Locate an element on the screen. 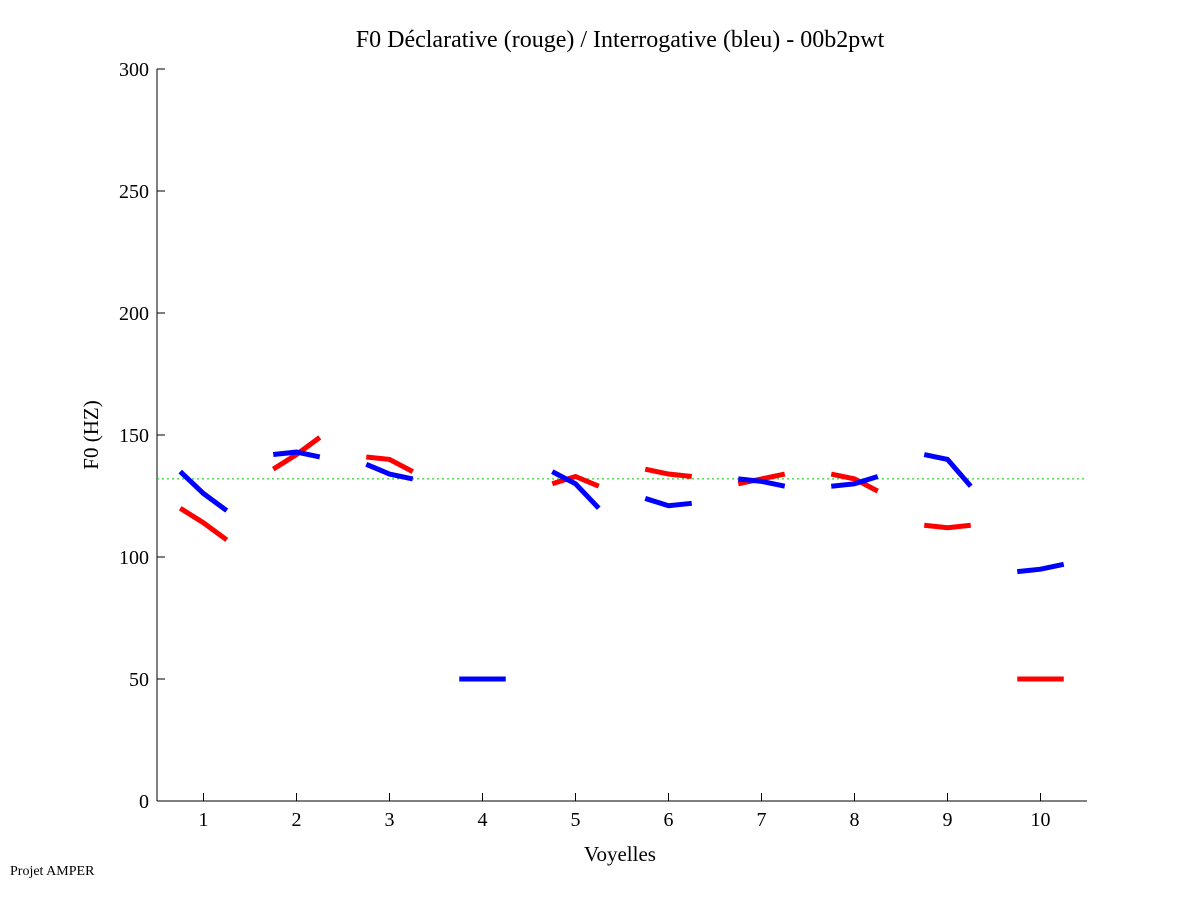  x-tick-label: 9 is located at coordinates (948, 820).